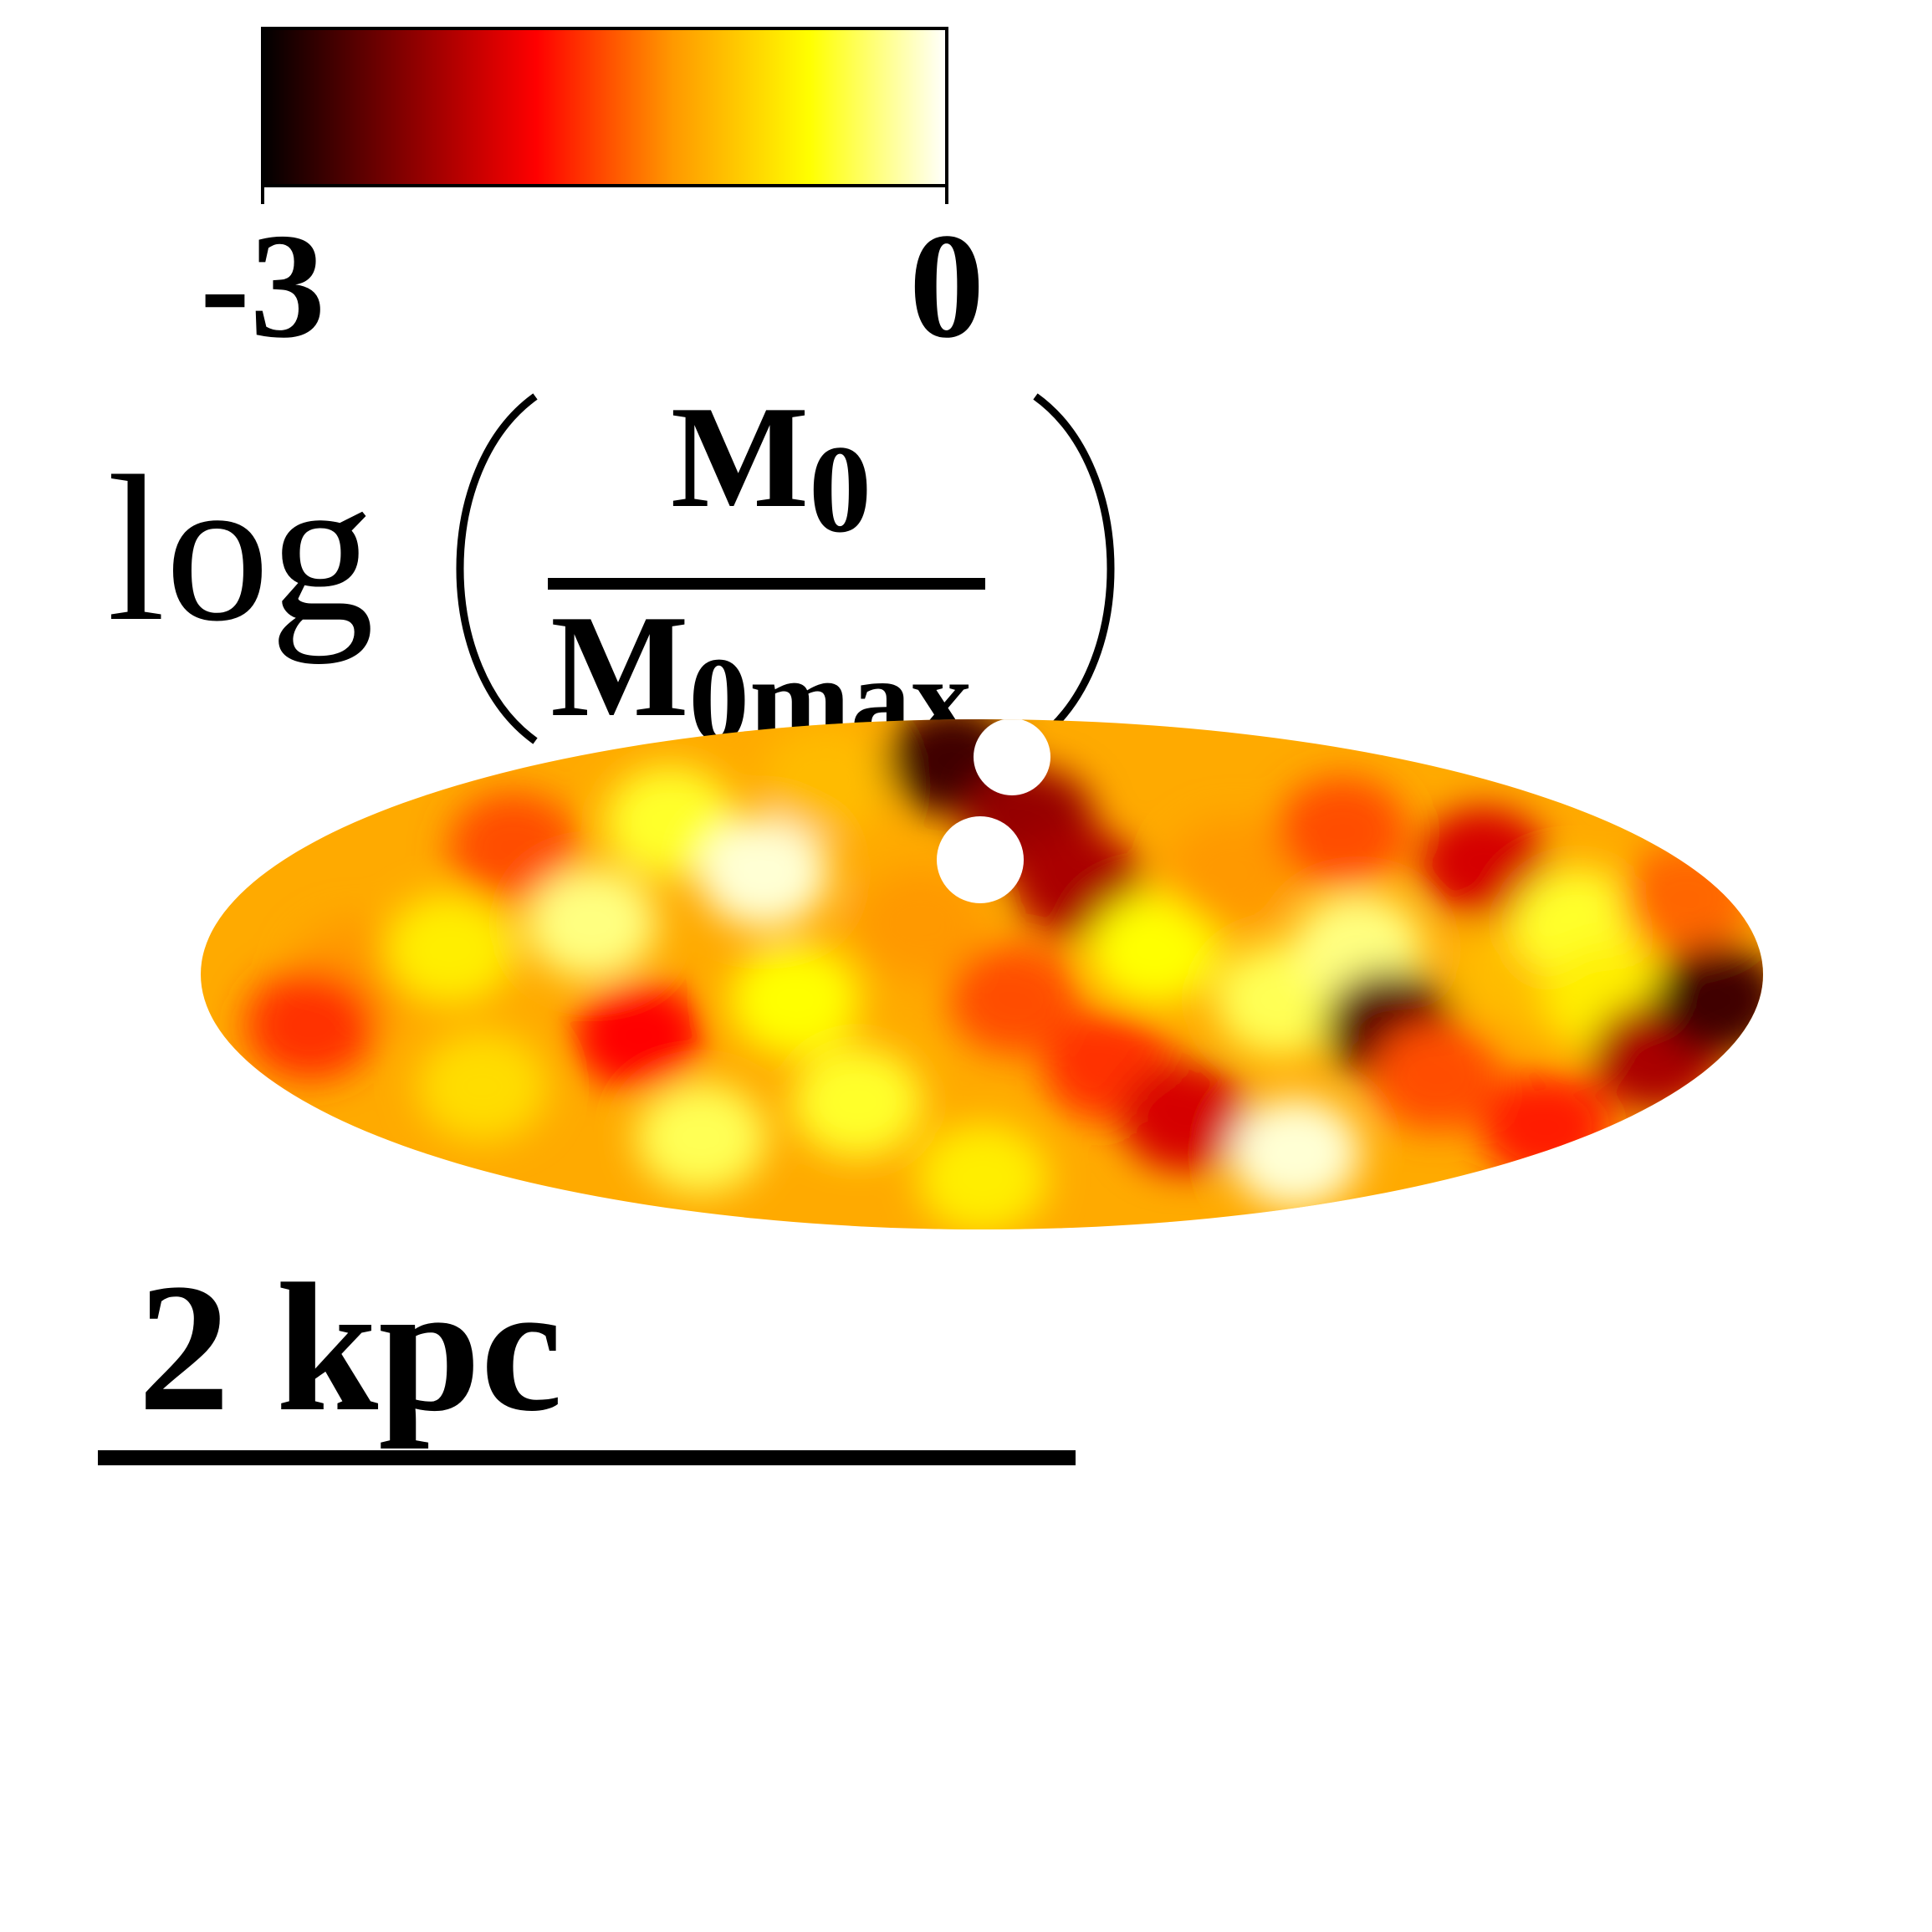  I want to click on right-parenthesis, so click(1074, 568).